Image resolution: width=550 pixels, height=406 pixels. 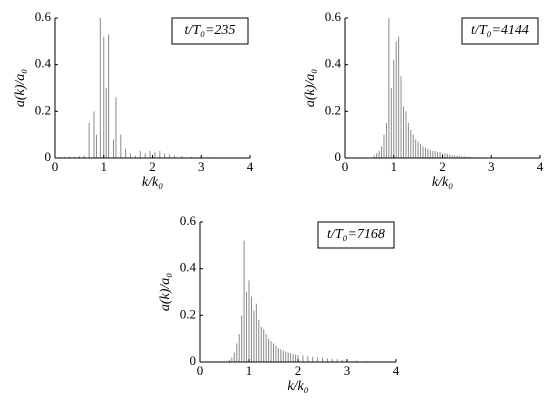 I want to click on annotation: t/T₀=235, so click(x=210, y=30).